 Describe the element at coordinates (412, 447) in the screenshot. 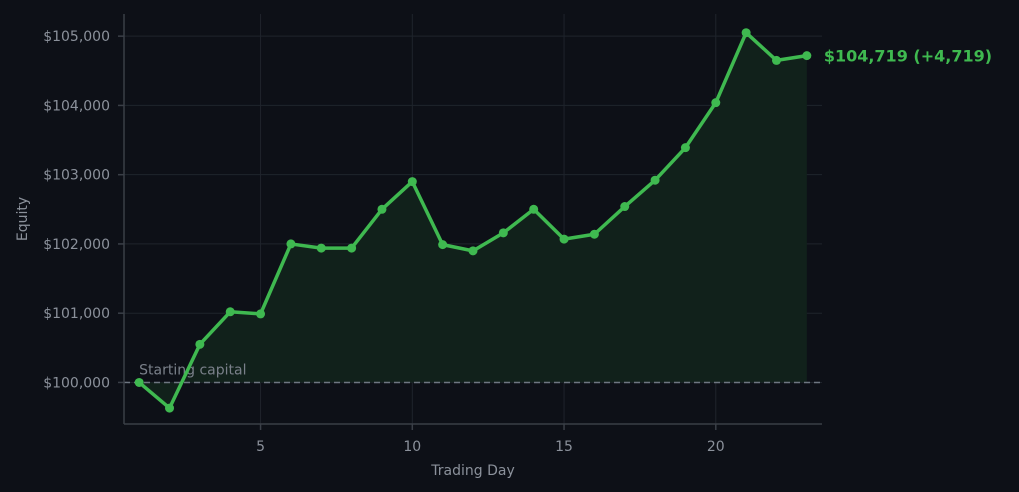

I see `x-tick-label-1: 10` at that location.